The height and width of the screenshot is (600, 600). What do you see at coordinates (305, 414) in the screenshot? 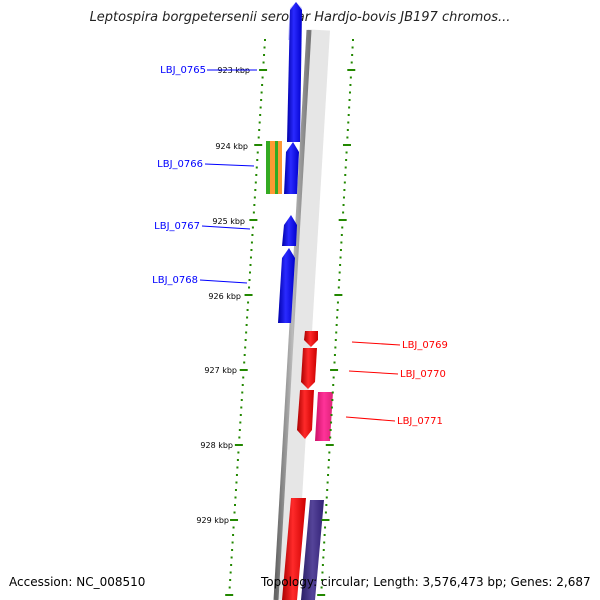
I see `gene-lbj-0771a` at bounding box center [305, 414].